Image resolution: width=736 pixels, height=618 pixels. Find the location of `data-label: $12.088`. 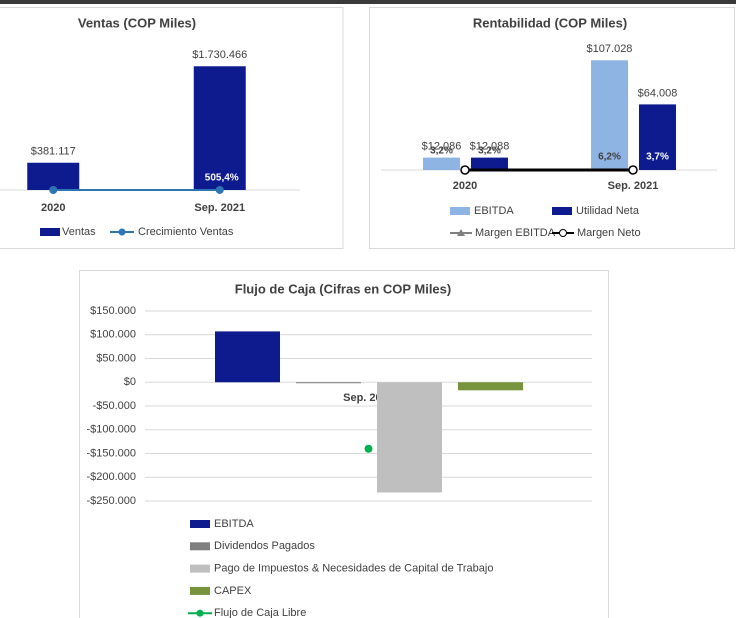

data-label: $12.088 is located at coordinates (490, 147).